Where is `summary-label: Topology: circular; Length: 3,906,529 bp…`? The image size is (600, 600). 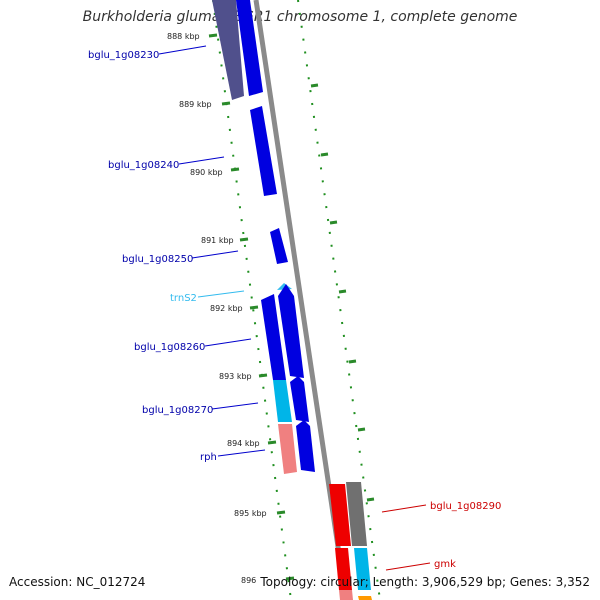 summary-label: Topology: circular; Length: 3,906,529 bp… is located at coordinates (425, 582).